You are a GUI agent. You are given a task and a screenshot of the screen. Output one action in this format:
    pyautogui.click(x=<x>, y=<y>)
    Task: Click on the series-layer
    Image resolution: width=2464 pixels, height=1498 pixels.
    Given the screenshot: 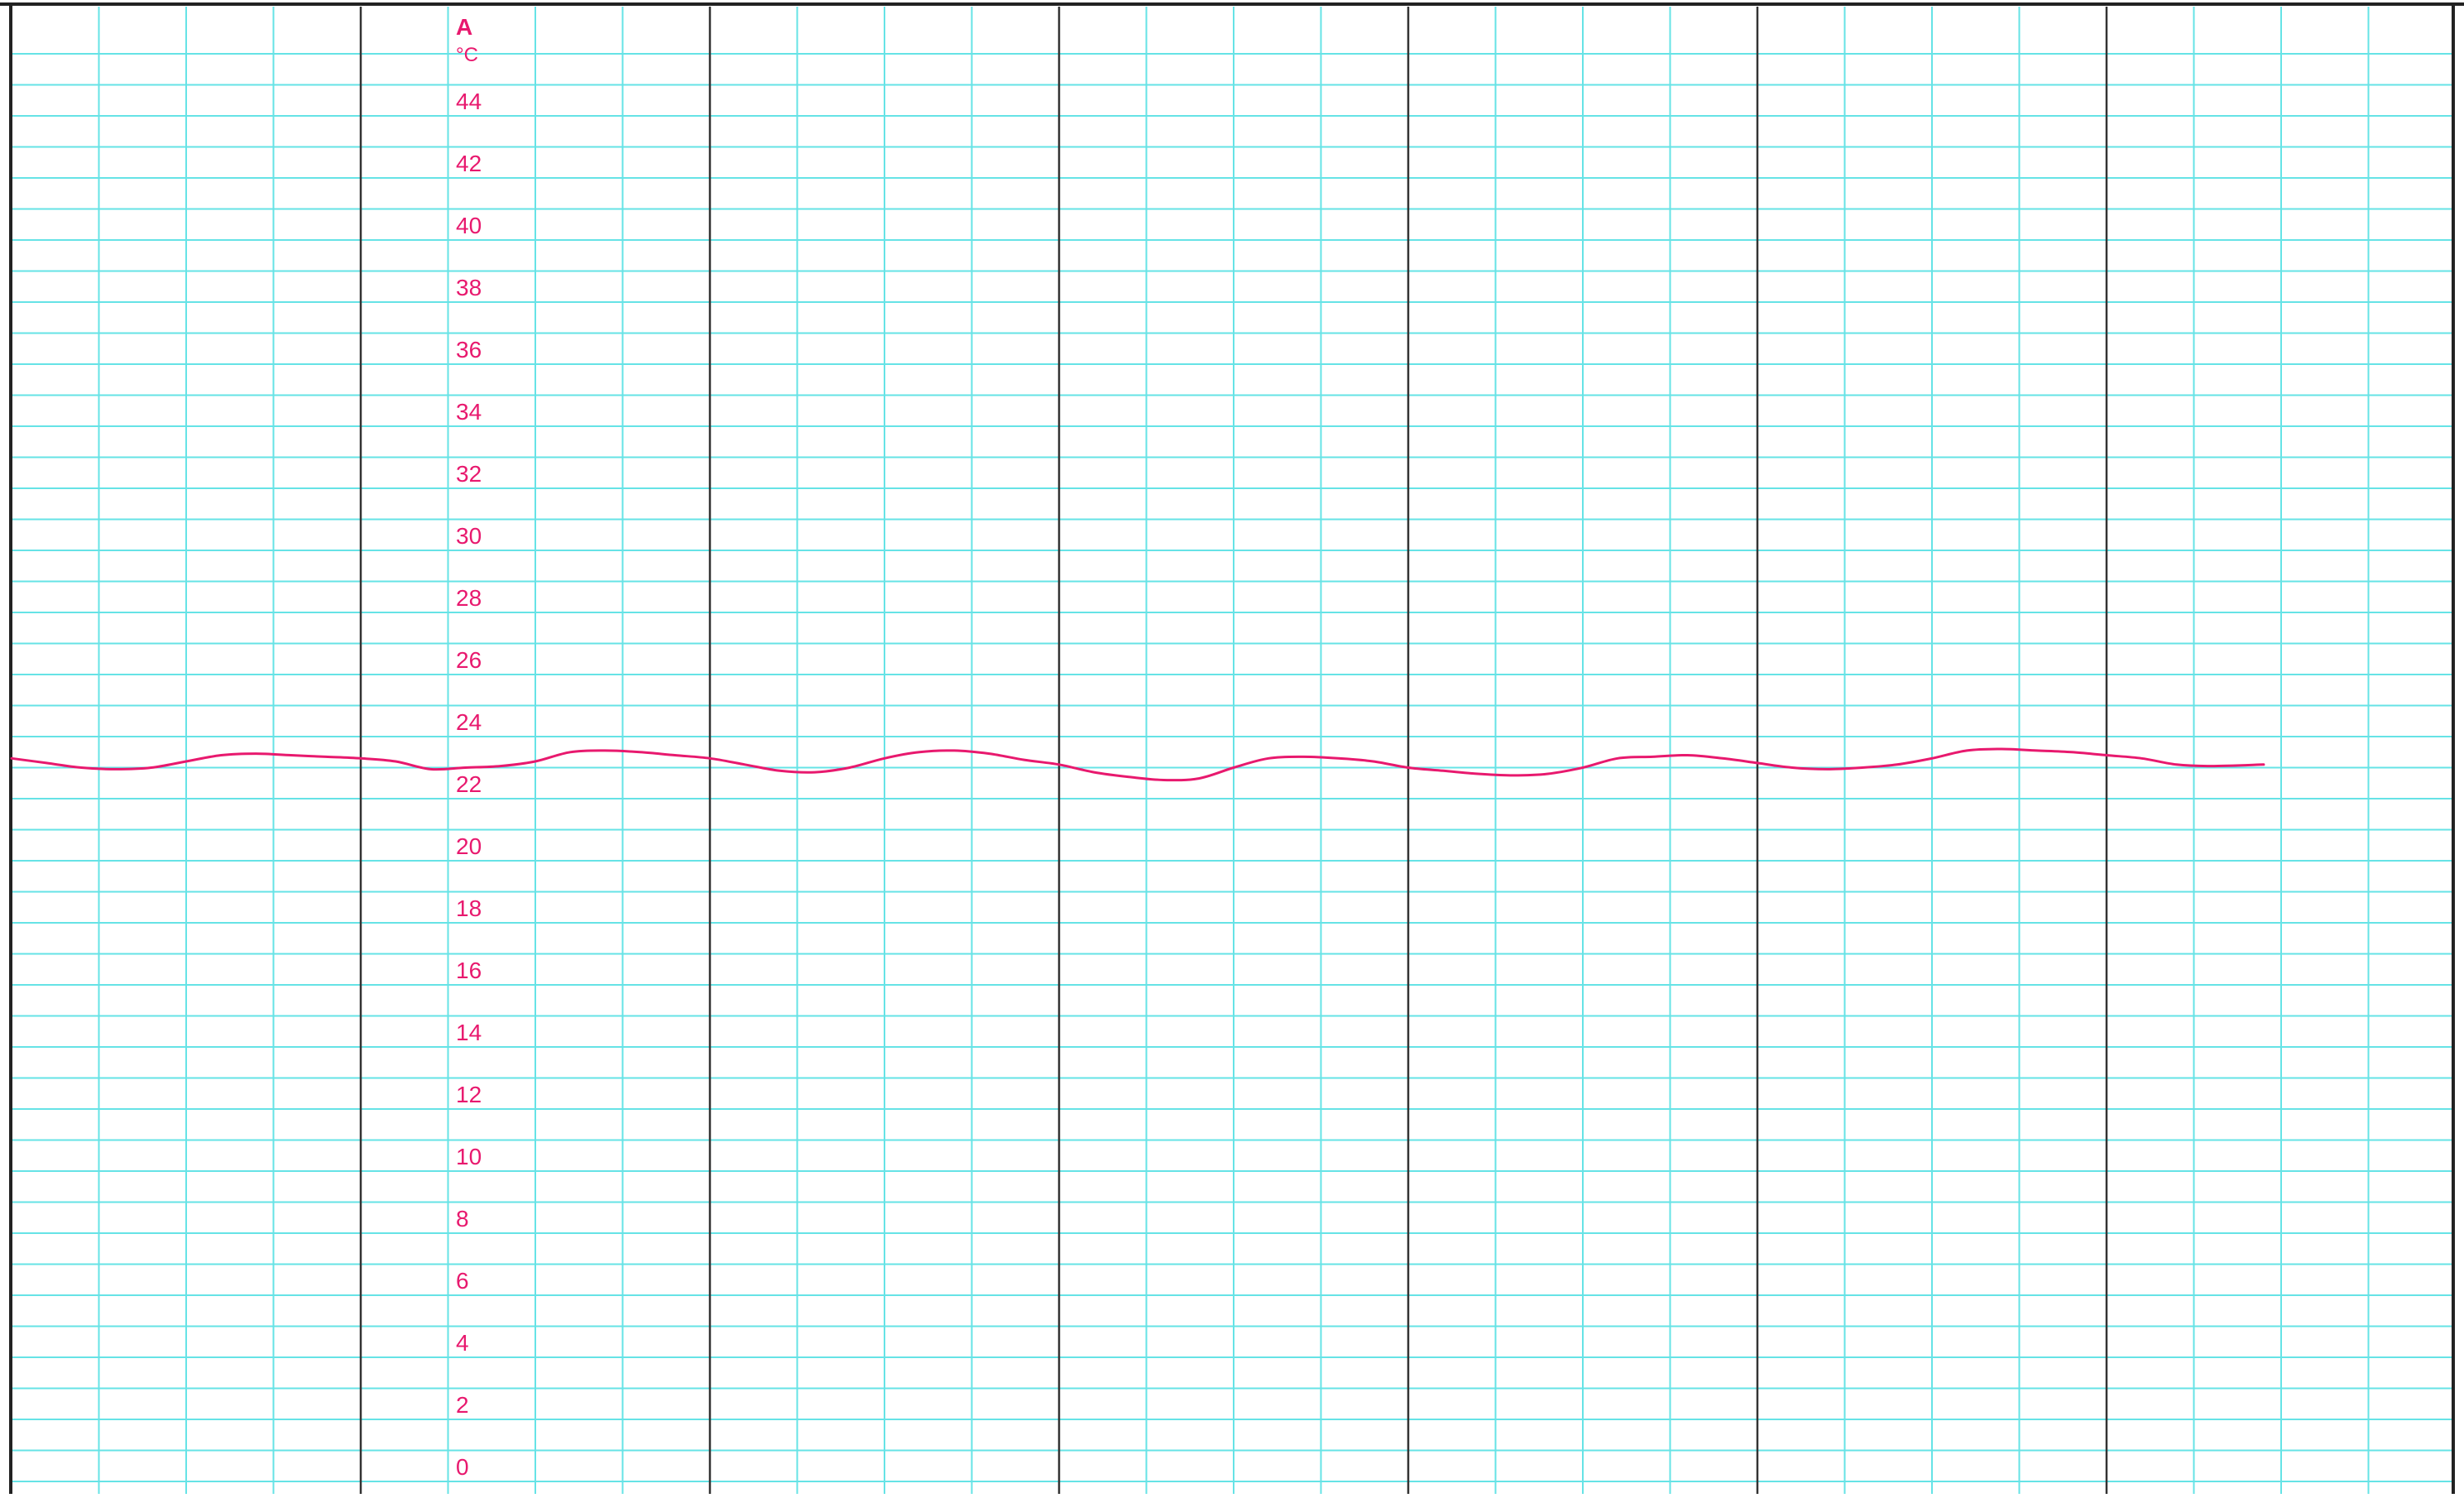 What is the action you would take?
    pyautogui.click(x=1137, y=764)
    